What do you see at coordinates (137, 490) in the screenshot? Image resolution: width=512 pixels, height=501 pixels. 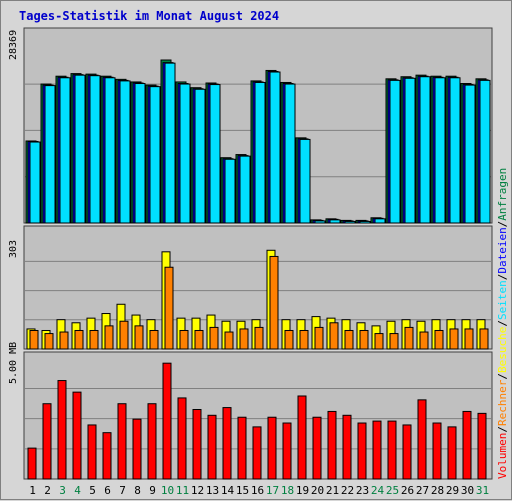 I see `day-tick-label: 8` at bounding box center [137, 490].